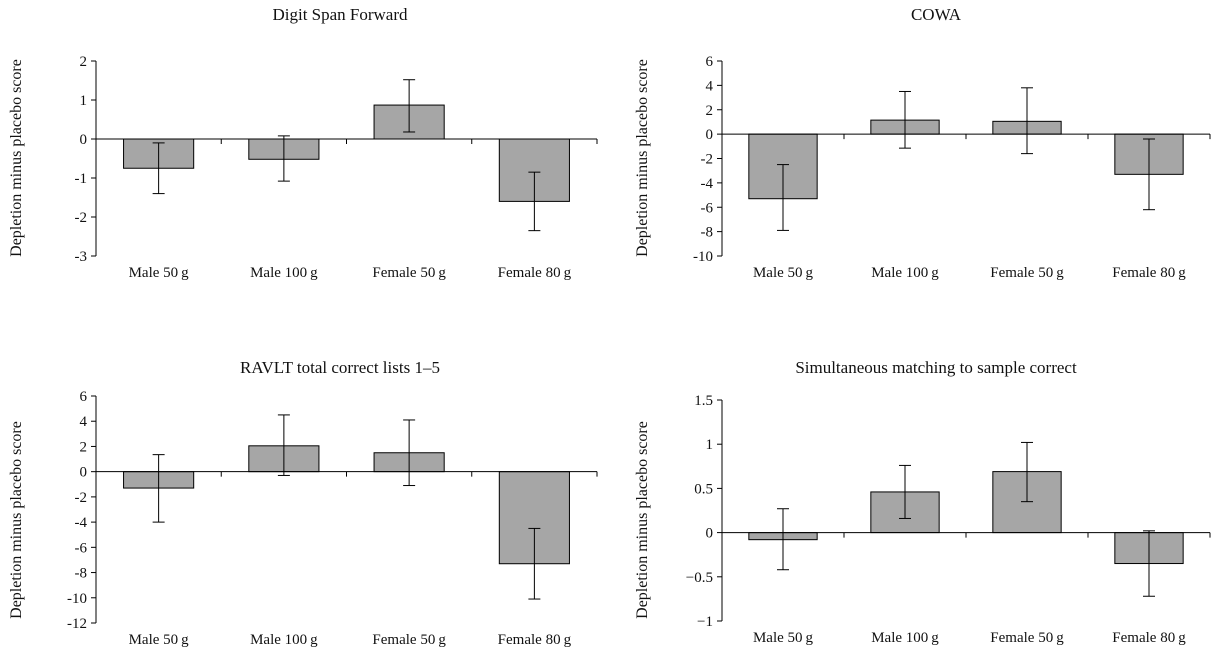  I want to click on y-tick-label: 1.5, so click(703, 401).